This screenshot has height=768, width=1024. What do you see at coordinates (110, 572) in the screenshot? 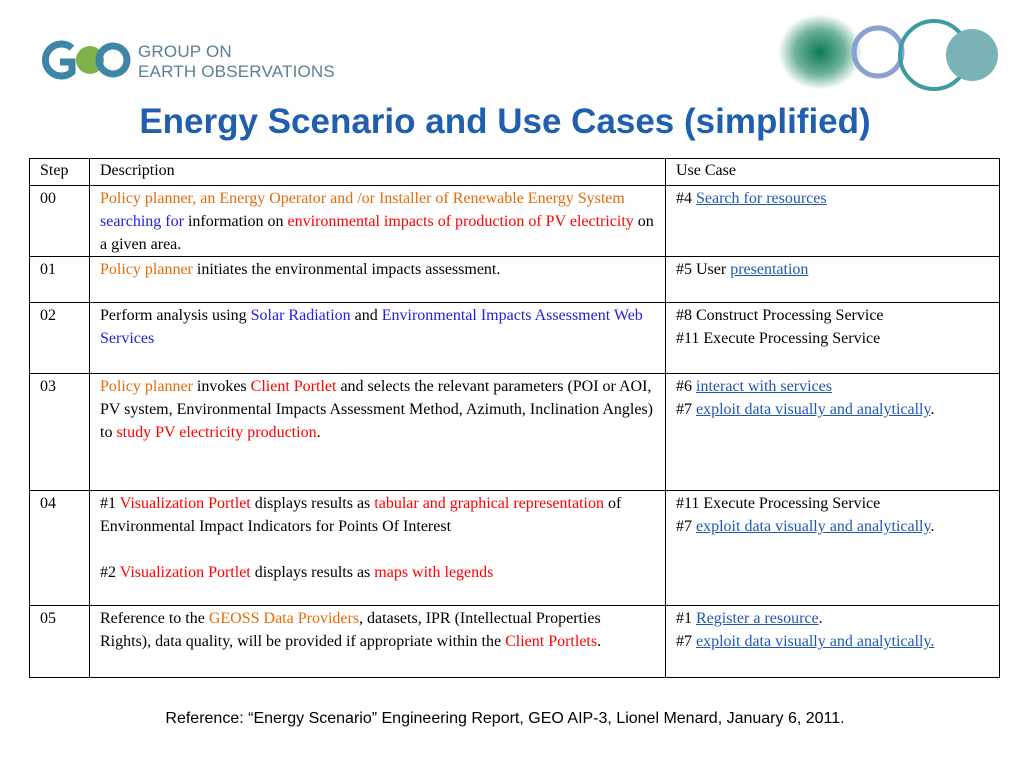
I see `text-run: #2` at bounding box center [110, 572].